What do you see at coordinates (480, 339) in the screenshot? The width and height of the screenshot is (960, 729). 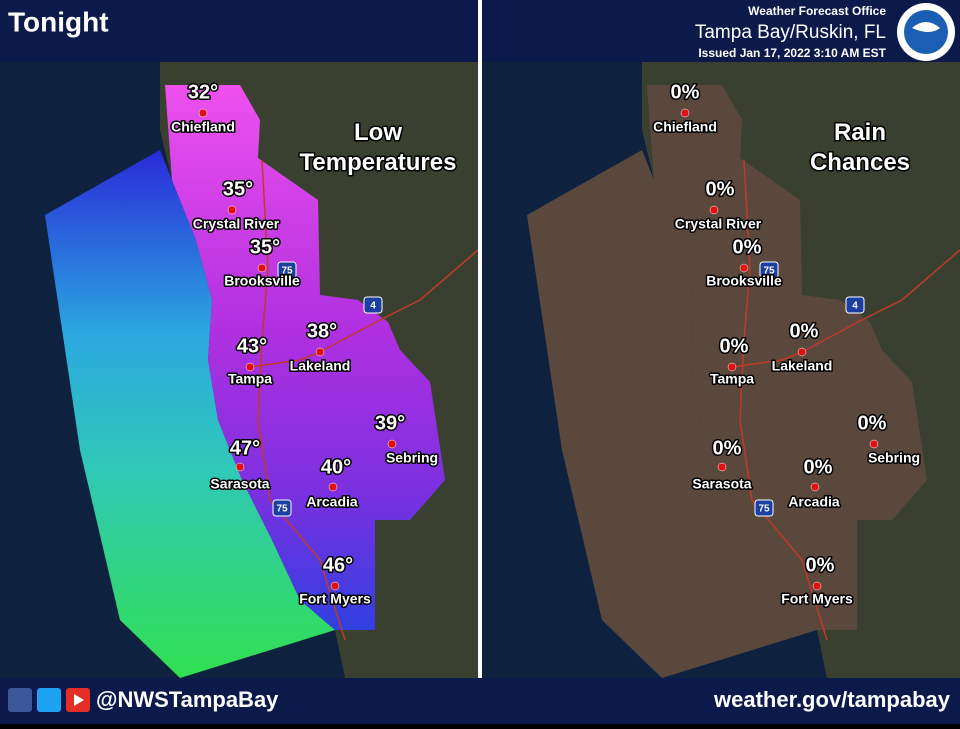 I see `divider` at bounding box center [480, 339].